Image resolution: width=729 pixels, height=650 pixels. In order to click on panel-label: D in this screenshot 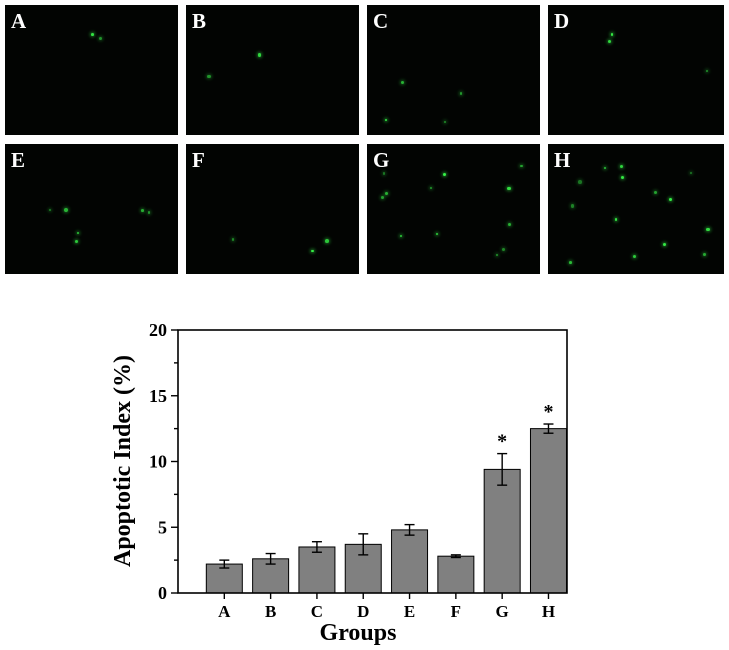, I will do `click(562, 21)`.